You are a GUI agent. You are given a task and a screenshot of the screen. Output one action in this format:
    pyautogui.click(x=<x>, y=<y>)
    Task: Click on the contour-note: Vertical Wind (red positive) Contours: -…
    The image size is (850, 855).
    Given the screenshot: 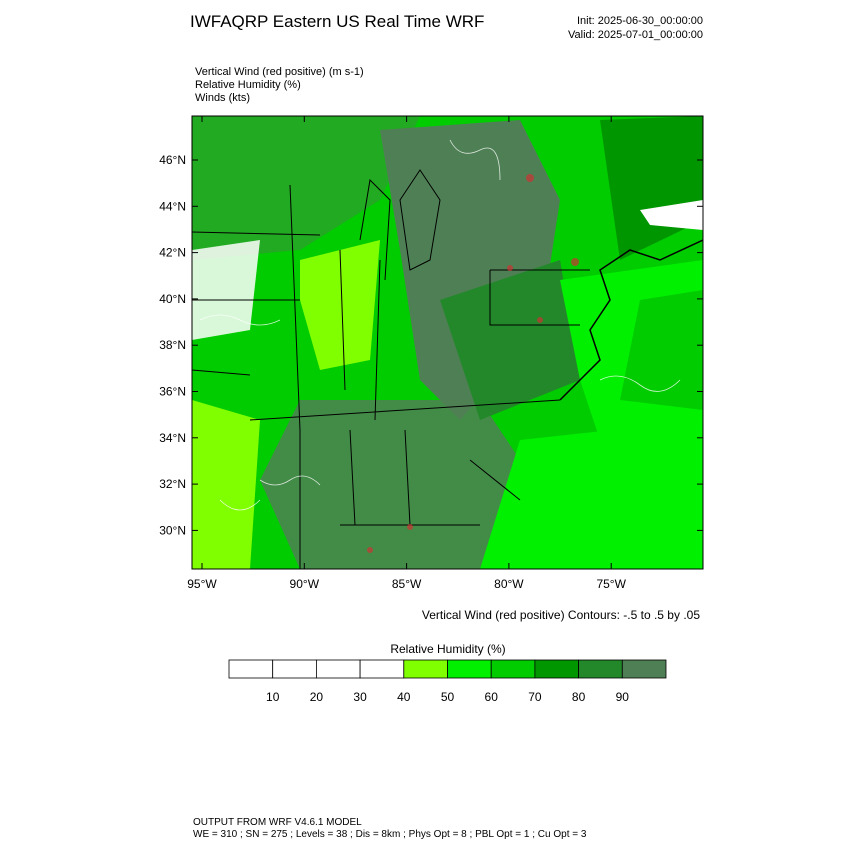 What is the action you would take?
    pyautogui.click(x=561, y=615)
    